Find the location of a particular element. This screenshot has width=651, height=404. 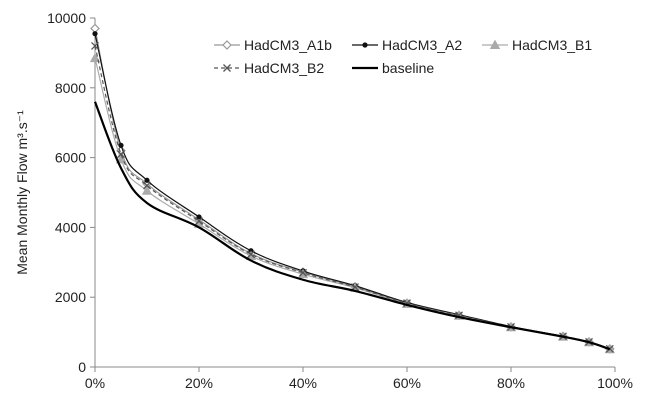

legend-item-baseline: baseline is located at coordinates (393, 68).